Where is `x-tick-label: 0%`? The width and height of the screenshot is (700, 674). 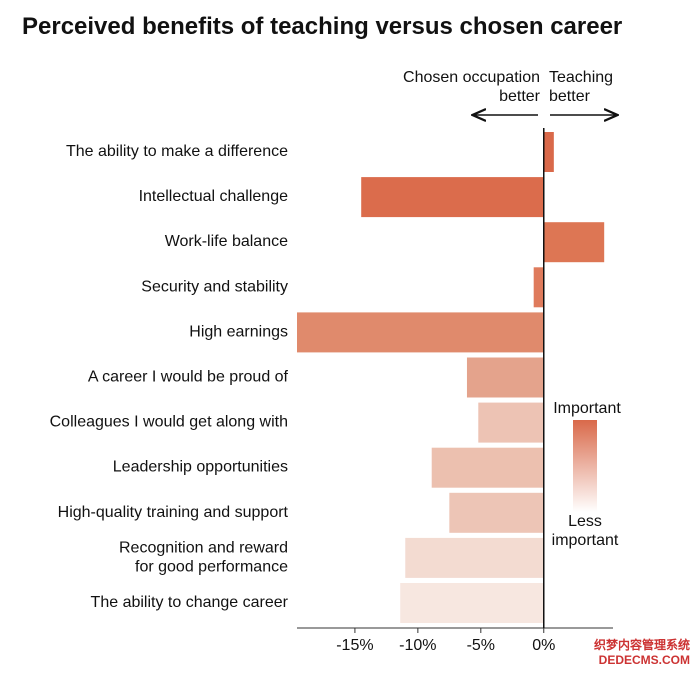 x-tick-label: 0% is located at coordinates (543, 645).